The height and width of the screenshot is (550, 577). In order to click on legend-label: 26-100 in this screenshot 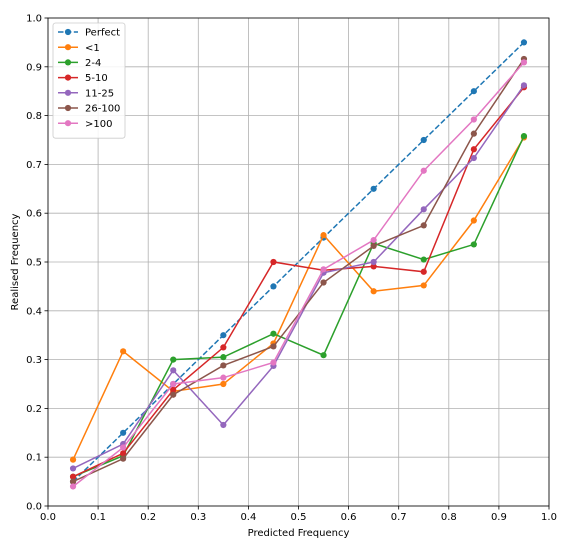, I will do `click(102, 109)`.